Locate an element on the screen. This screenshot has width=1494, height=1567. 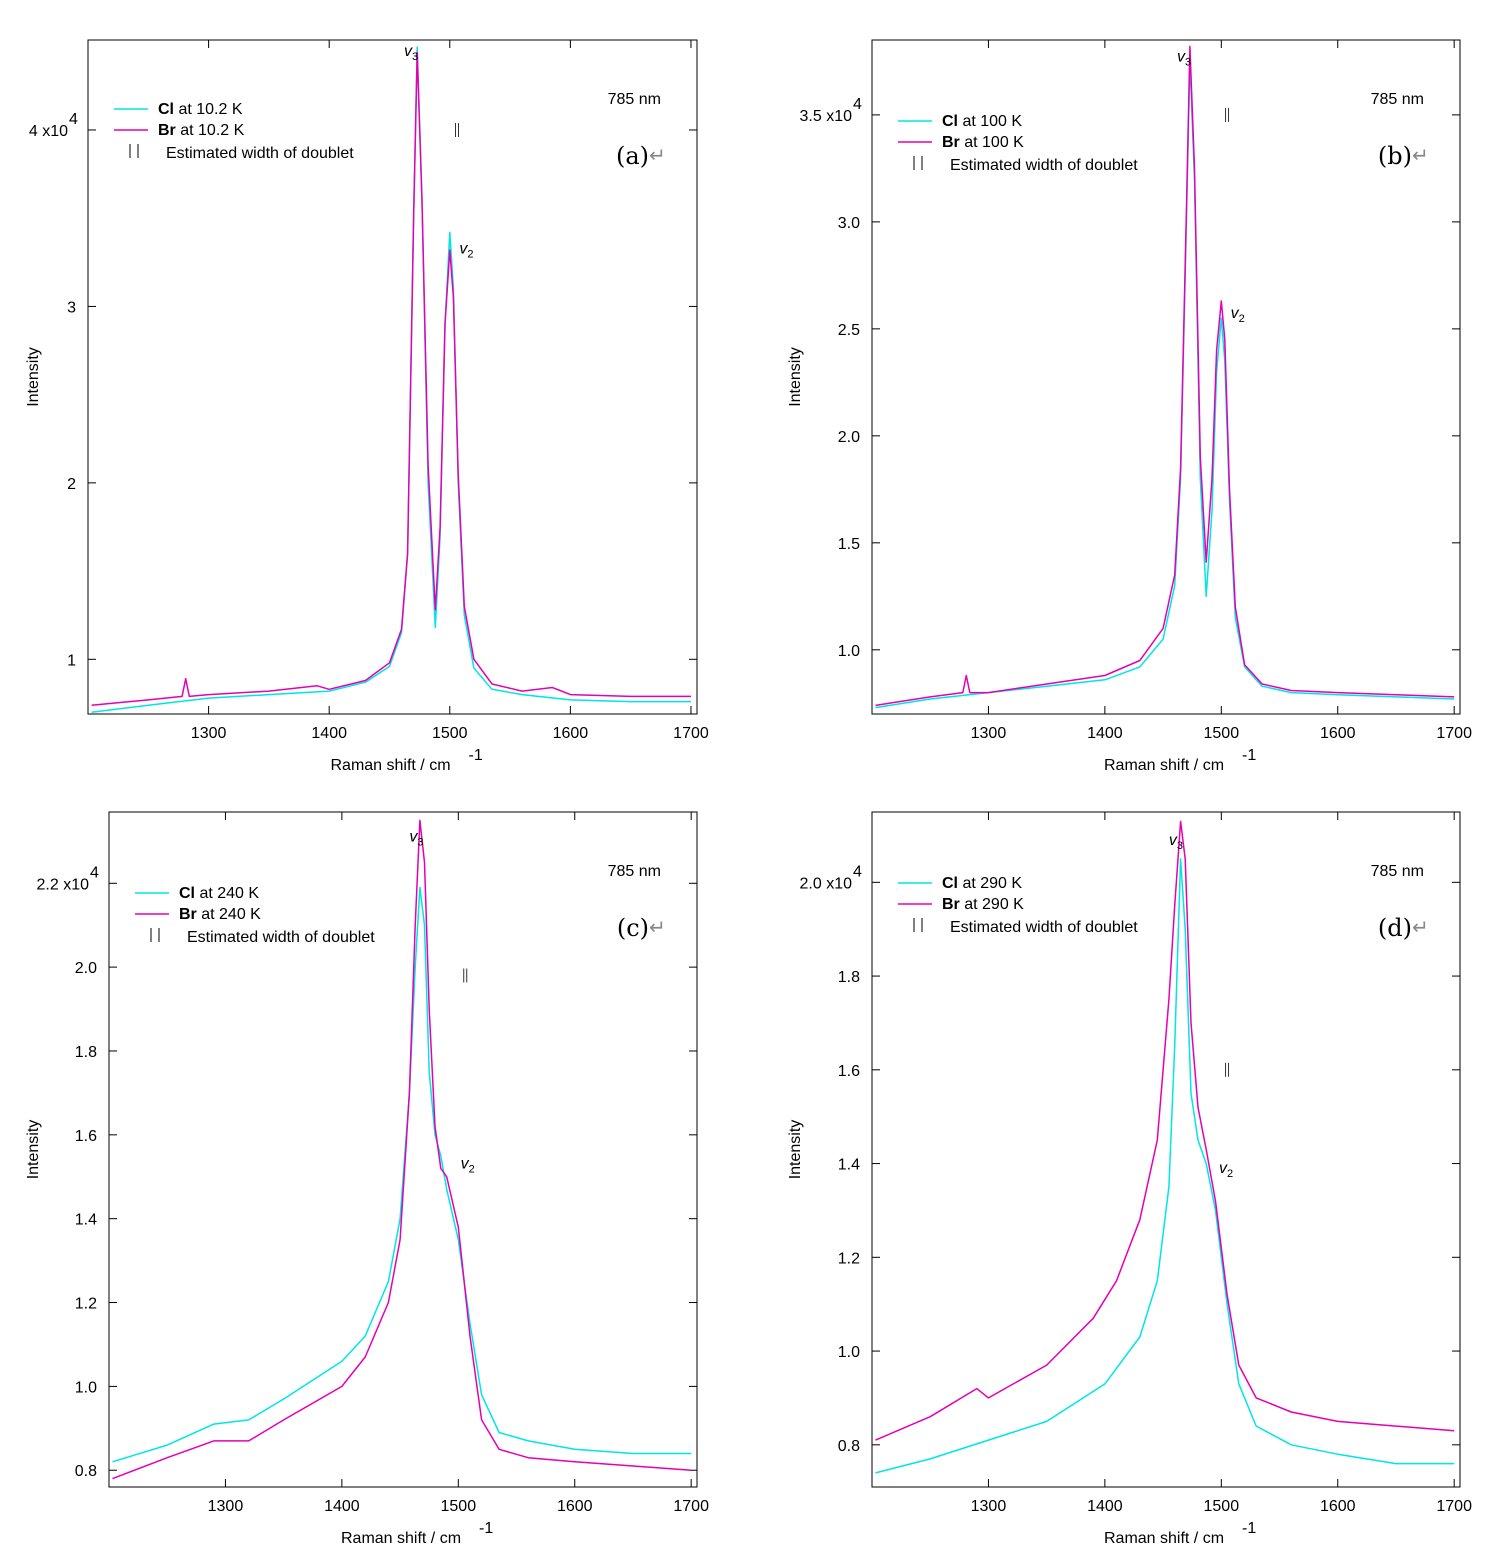
y-tick-label: 1.0 is located at coordinates (86, 1387).